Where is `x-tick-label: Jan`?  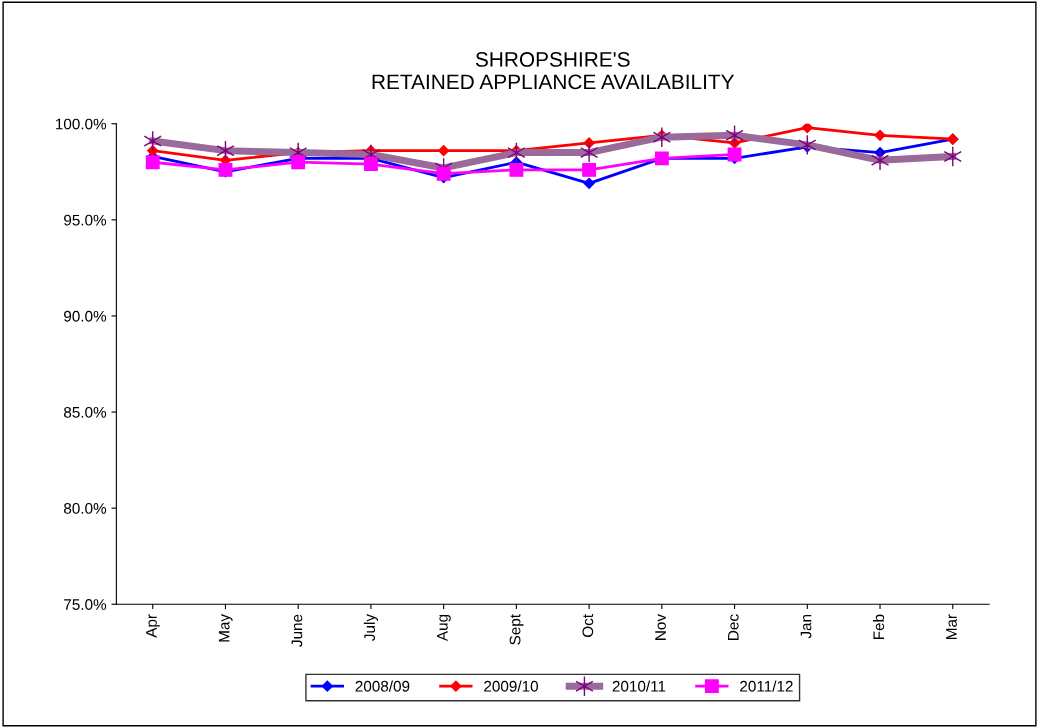 x-tick-label: Jan is located at coordinates (806, 626).